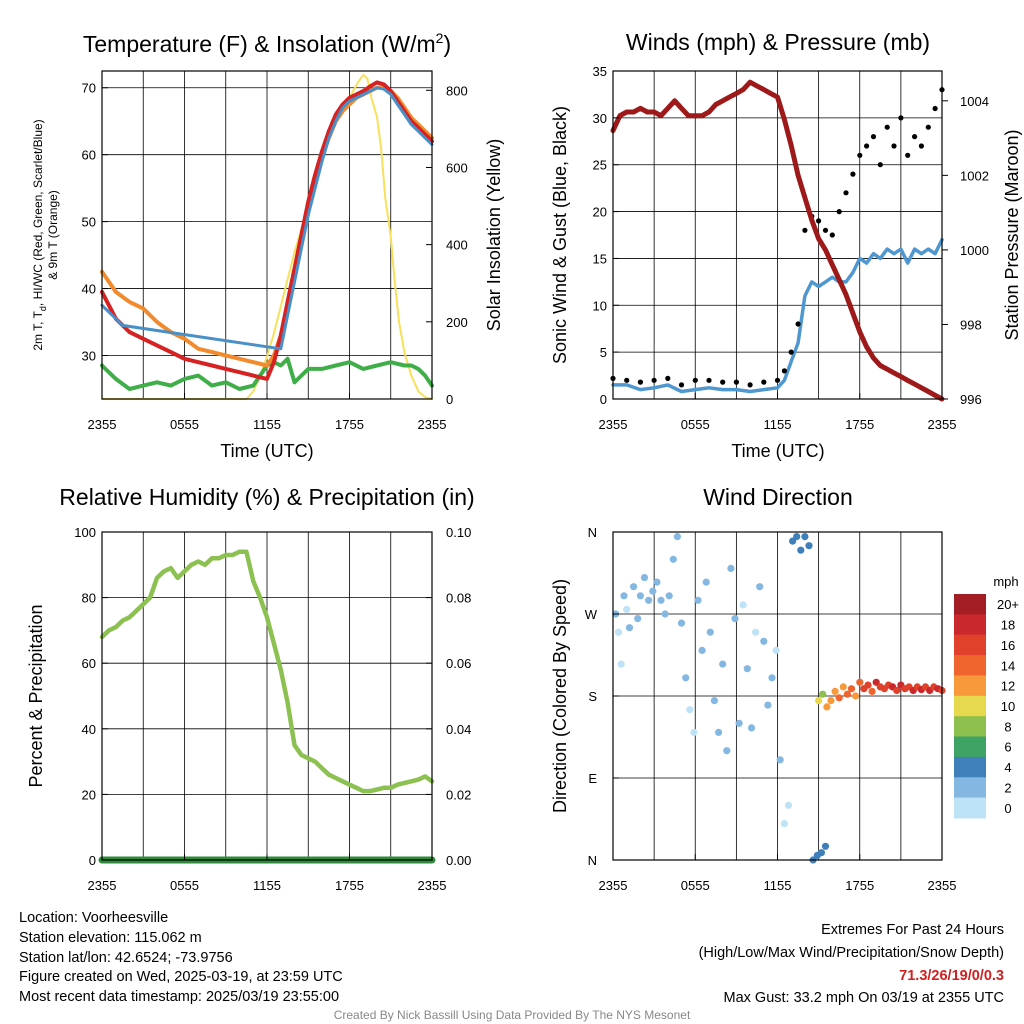 This screenshot has width=1024, height=1024. Describe the element at coordinates (89, 729) in the screenshot. I see `p3-ytick-label: 40` at that location.